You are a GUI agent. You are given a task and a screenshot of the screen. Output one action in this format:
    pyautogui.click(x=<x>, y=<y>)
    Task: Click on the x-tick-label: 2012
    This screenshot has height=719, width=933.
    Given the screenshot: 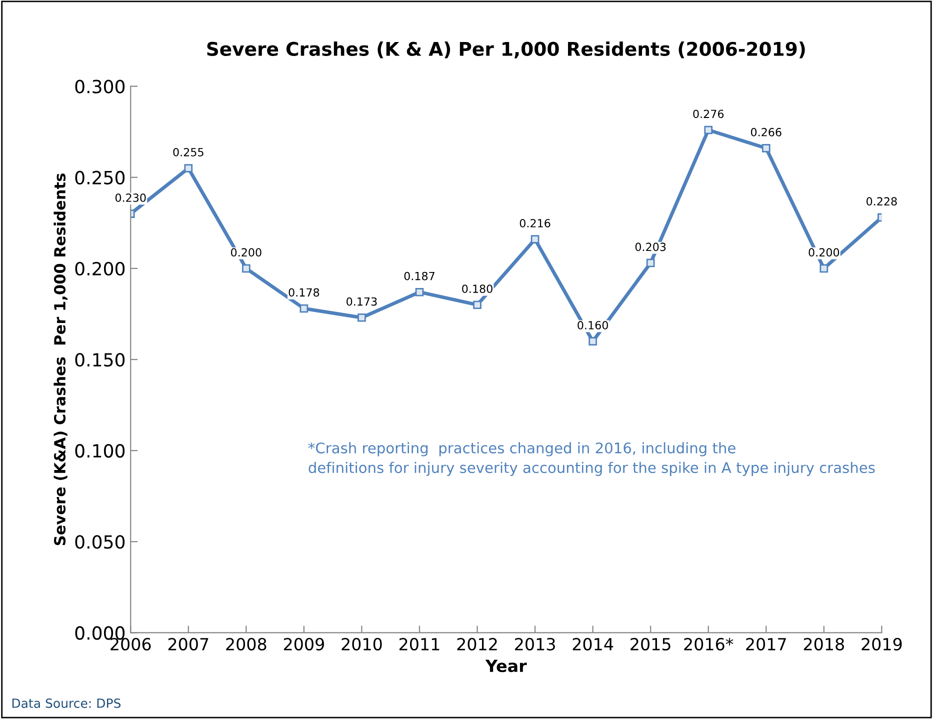 What is the action you would take?
    pyautogui.click(x=477, y=644)
    